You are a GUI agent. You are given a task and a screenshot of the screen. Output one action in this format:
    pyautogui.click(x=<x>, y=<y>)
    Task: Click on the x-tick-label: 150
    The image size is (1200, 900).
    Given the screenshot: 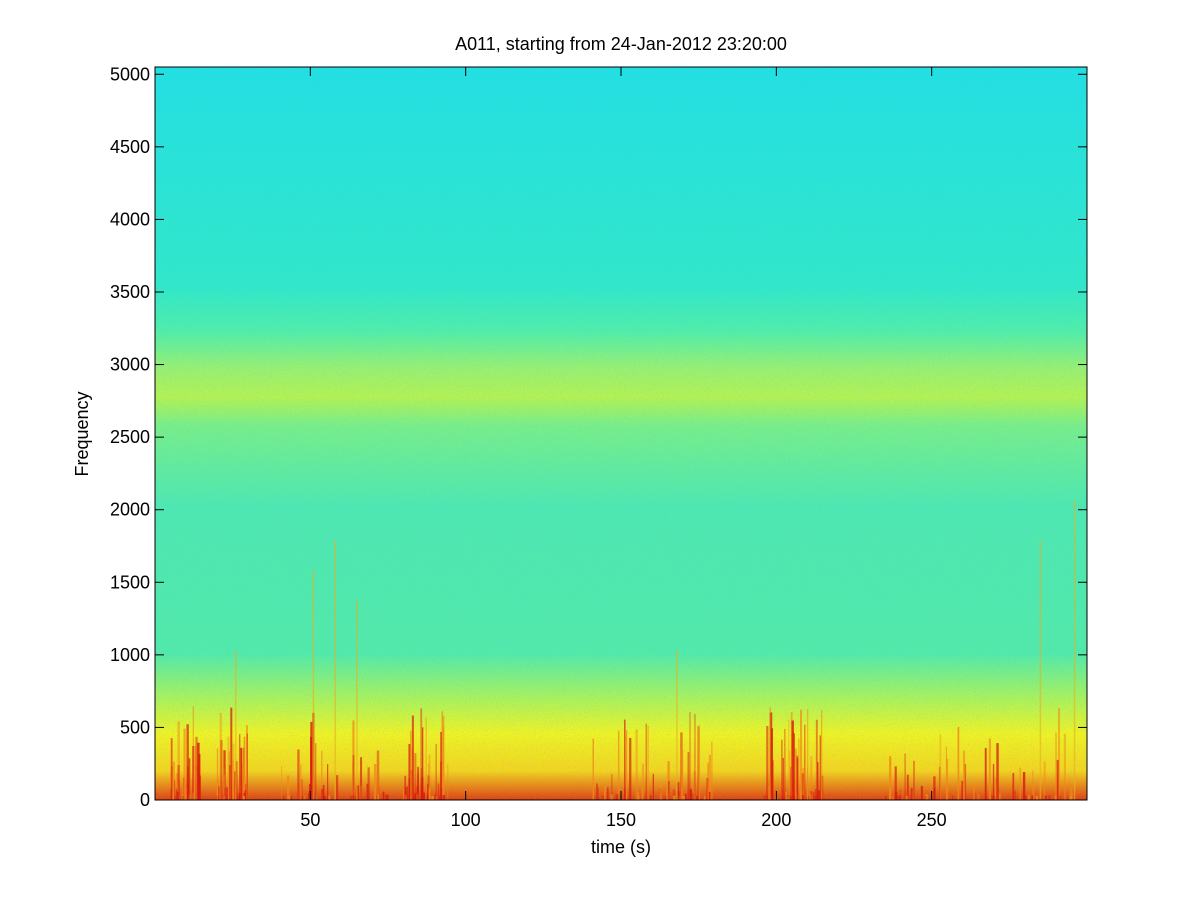 What is the action you would take?
    pyautogui.click(x=621, y=820)
    